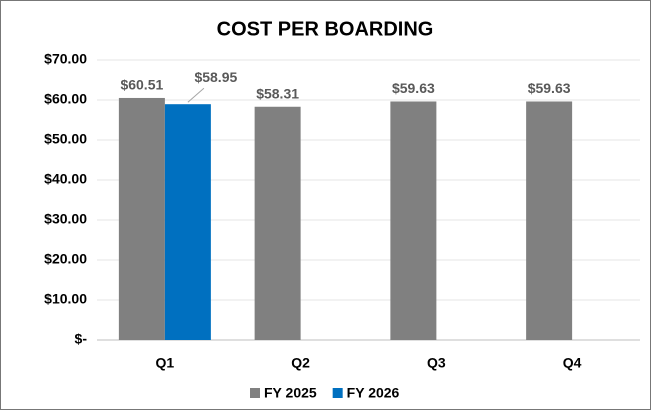 This screenshot has width=651, height=410. I want to click on chart-title: COST PER BOARDING, so click(325, 29).